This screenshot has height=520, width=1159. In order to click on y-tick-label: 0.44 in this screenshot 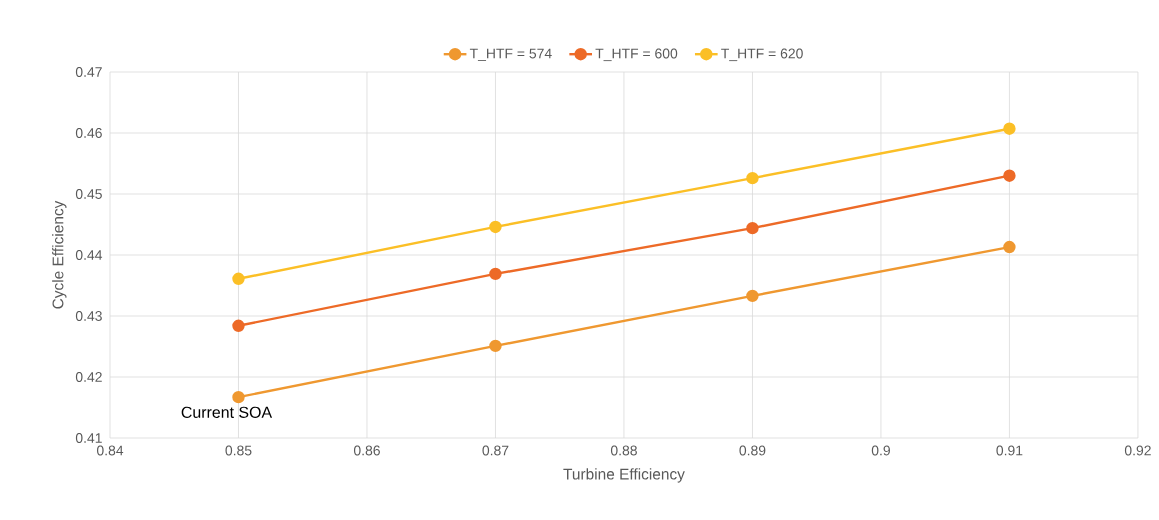, I will do `click(89, 255)`.